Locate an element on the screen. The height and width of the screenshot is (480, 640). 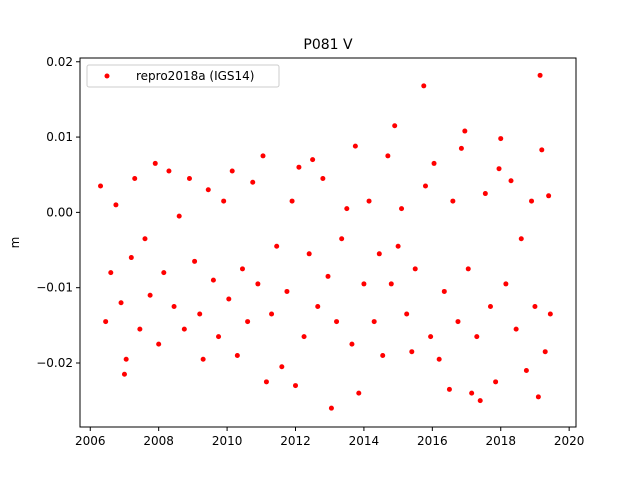
legend-label: repro2018a (IGS14) is located at coordinates (195, 76).